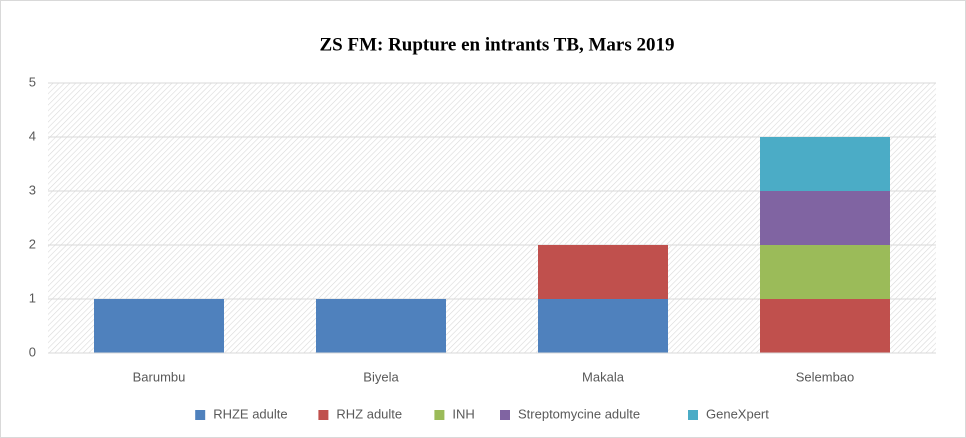 The image size is (966, 438). I want to click on legend-label: RHZ adulte, so click(369, 413).